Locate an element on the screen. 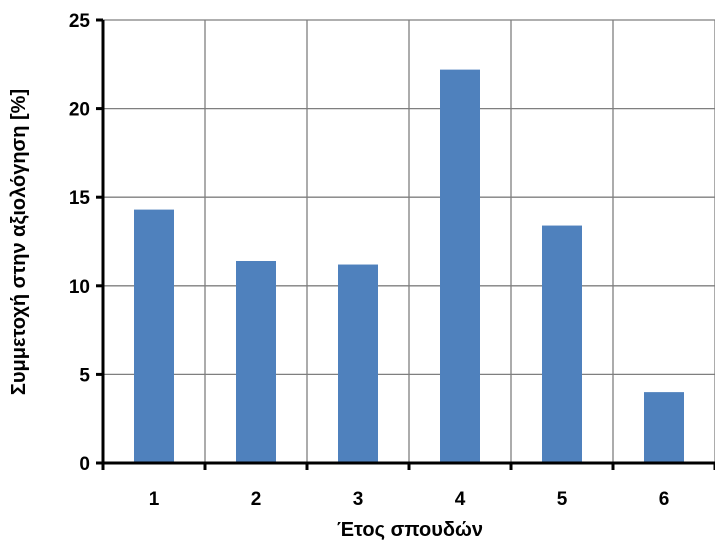  x-tick-label: 6 is located at coordinates (664, 499).